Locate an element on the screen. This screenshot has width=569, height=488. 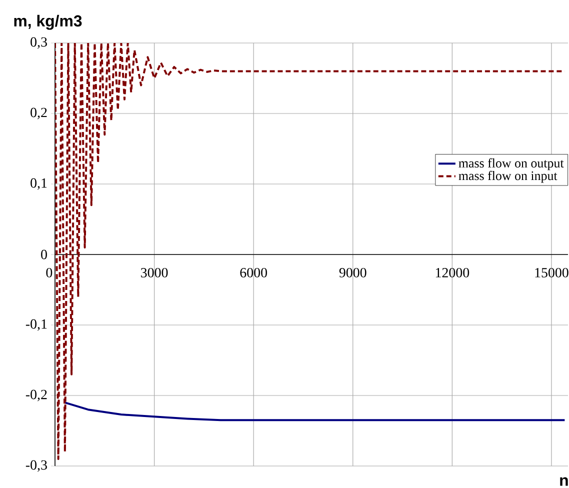
x-axis-title: n is located at coordinates (564, 481).